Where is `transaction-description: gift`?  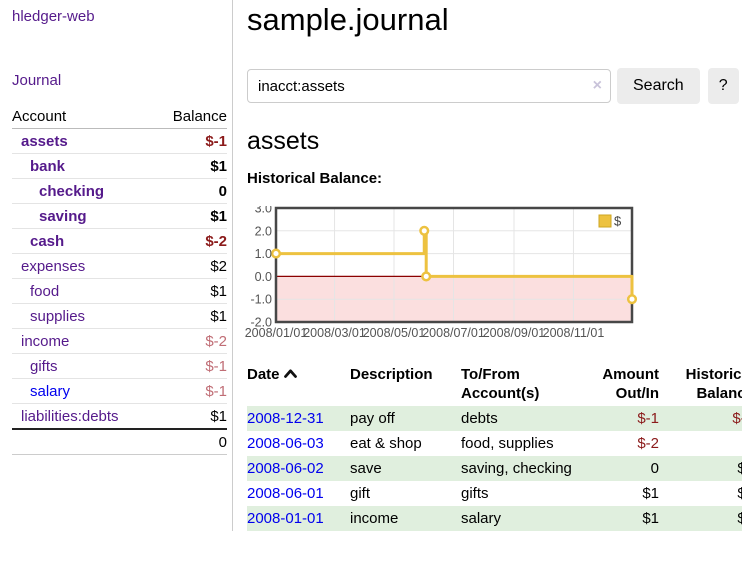
transaction-description: gift is located at coordinates (360, 493).